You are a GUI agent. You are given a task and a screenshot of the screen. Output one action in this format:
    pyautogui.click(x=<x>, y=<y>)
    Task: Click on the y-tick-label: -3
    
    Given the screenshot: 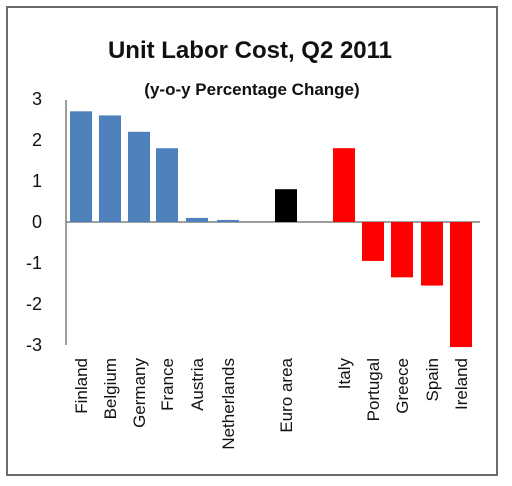 What is the action you would take?
    pyautogui.click(x=34, y=345)
    